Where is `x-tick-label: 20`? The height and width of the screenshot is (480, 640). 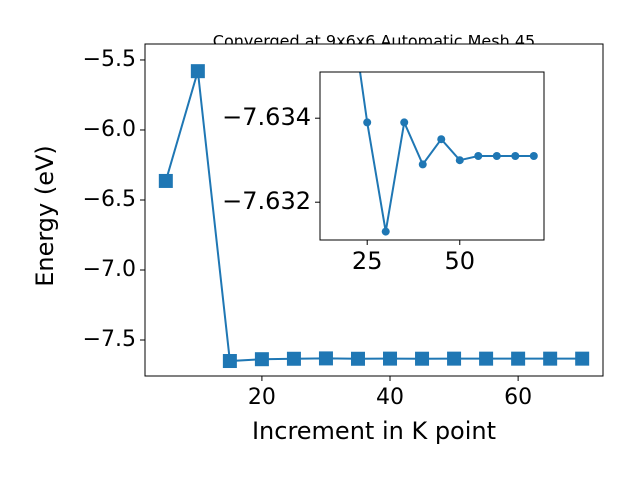
x-tick-label: 20 is located at coordinates (262, 397).